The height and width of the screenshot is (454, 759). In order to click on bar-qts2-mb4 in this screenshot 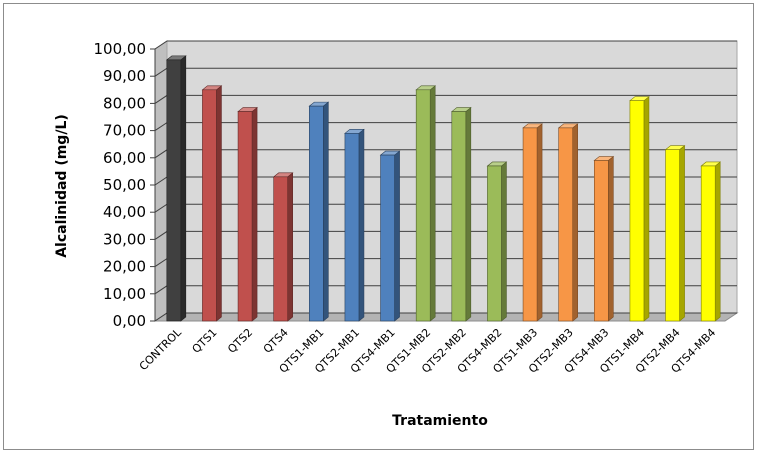, I will do `click(675, 233)`.